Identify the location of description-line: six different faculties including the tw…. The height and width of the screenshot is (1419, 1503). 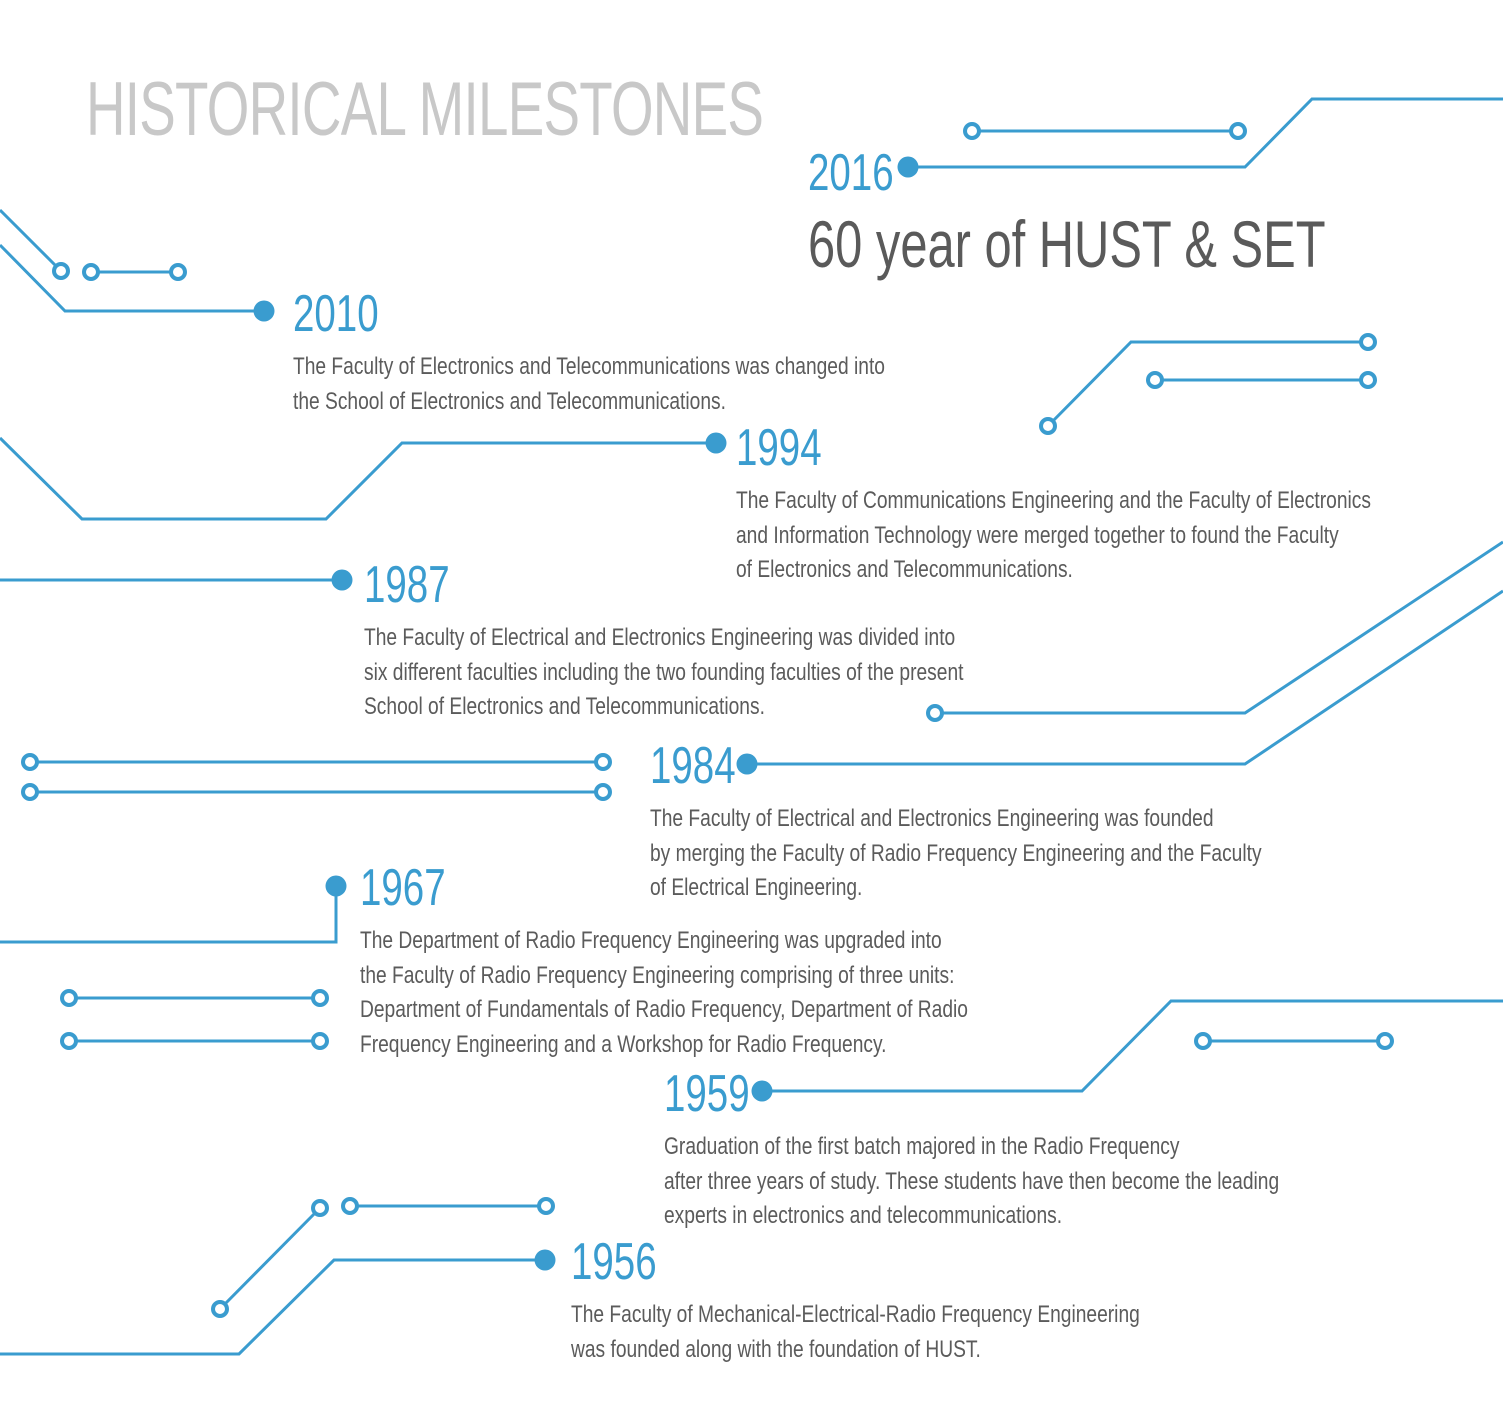
(664, 672).